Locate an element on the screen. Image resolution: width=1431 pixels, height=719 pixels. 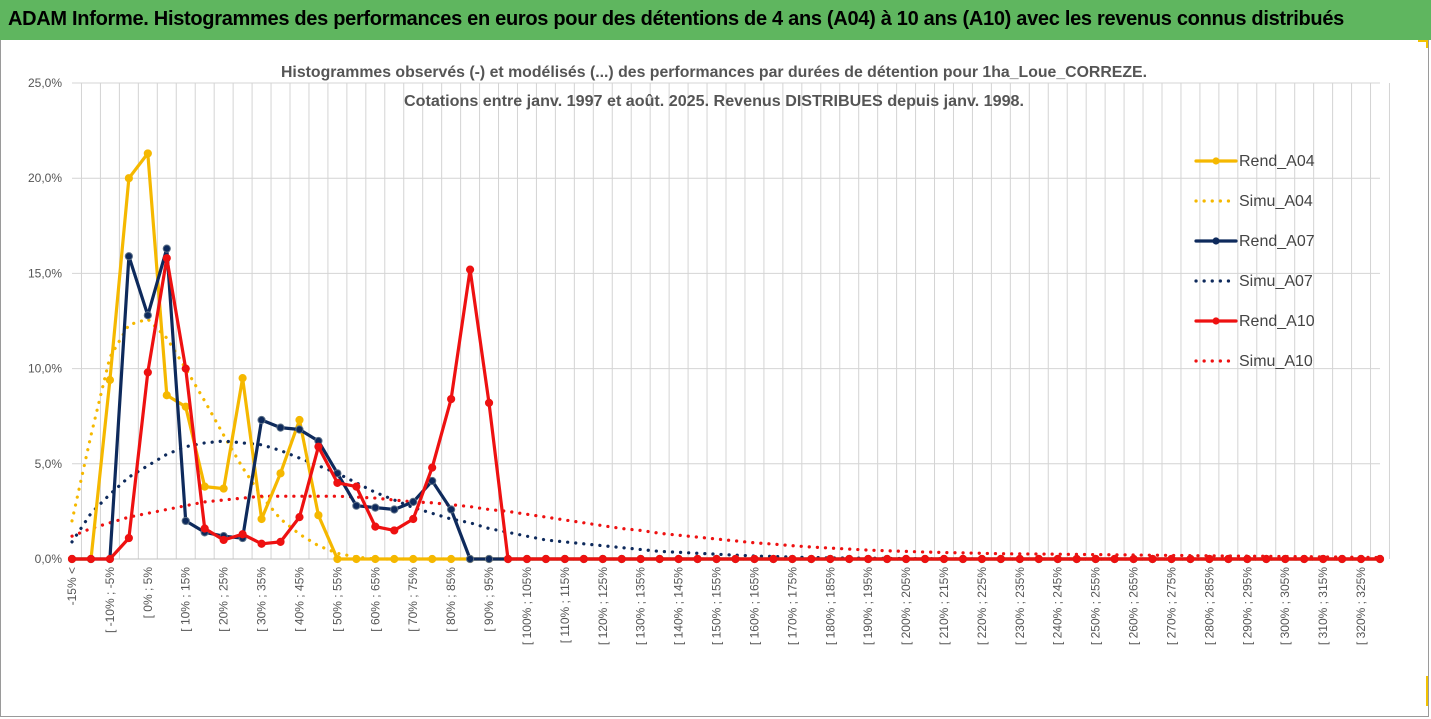
x-tick-label: [ 50% ; 55% is located at coordinates (337, 599).